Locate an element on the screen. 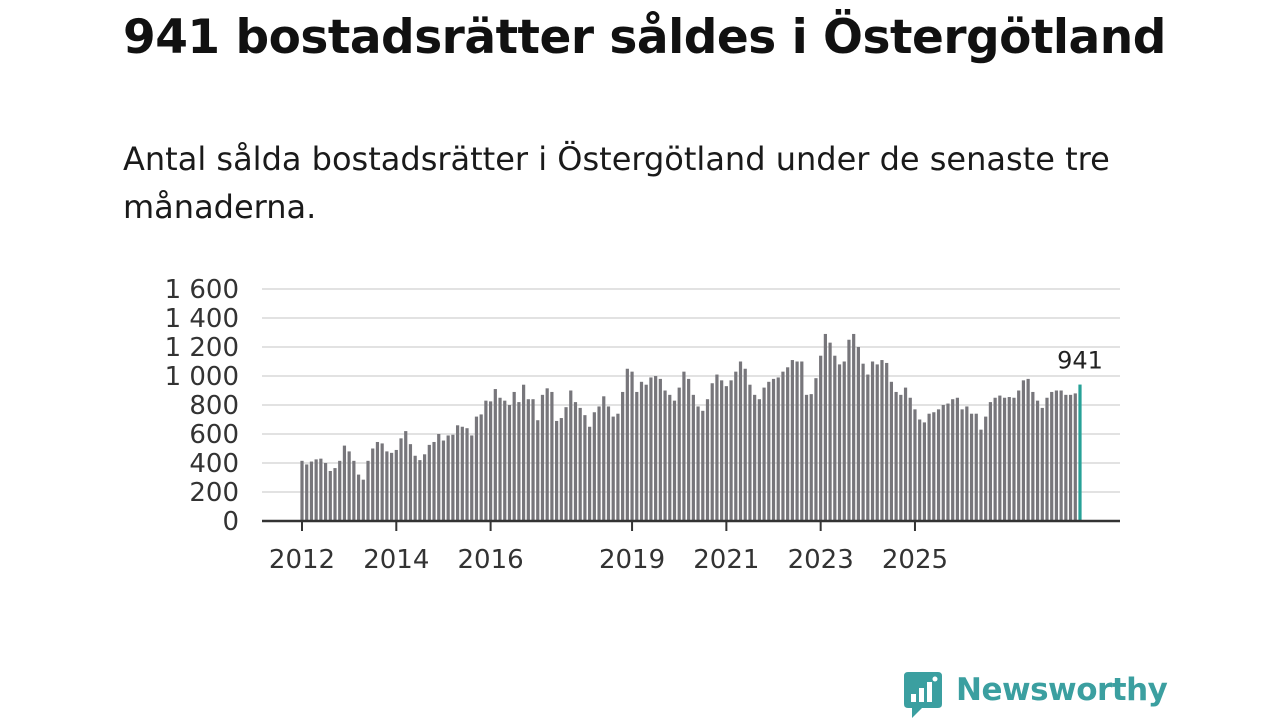 Image resolution: width=1280 pixels, height=720 pixels. x-tick-label: 2023 is located at coordinates (821, 560).